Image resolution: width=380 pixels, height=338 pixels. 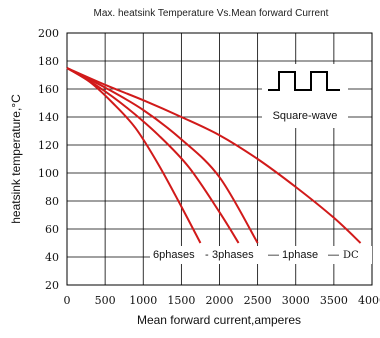 I want to click on x-tick-labels: 0 500 1000 1500 2000 2500 3000 3500 4000, so click(x=222, y=300).